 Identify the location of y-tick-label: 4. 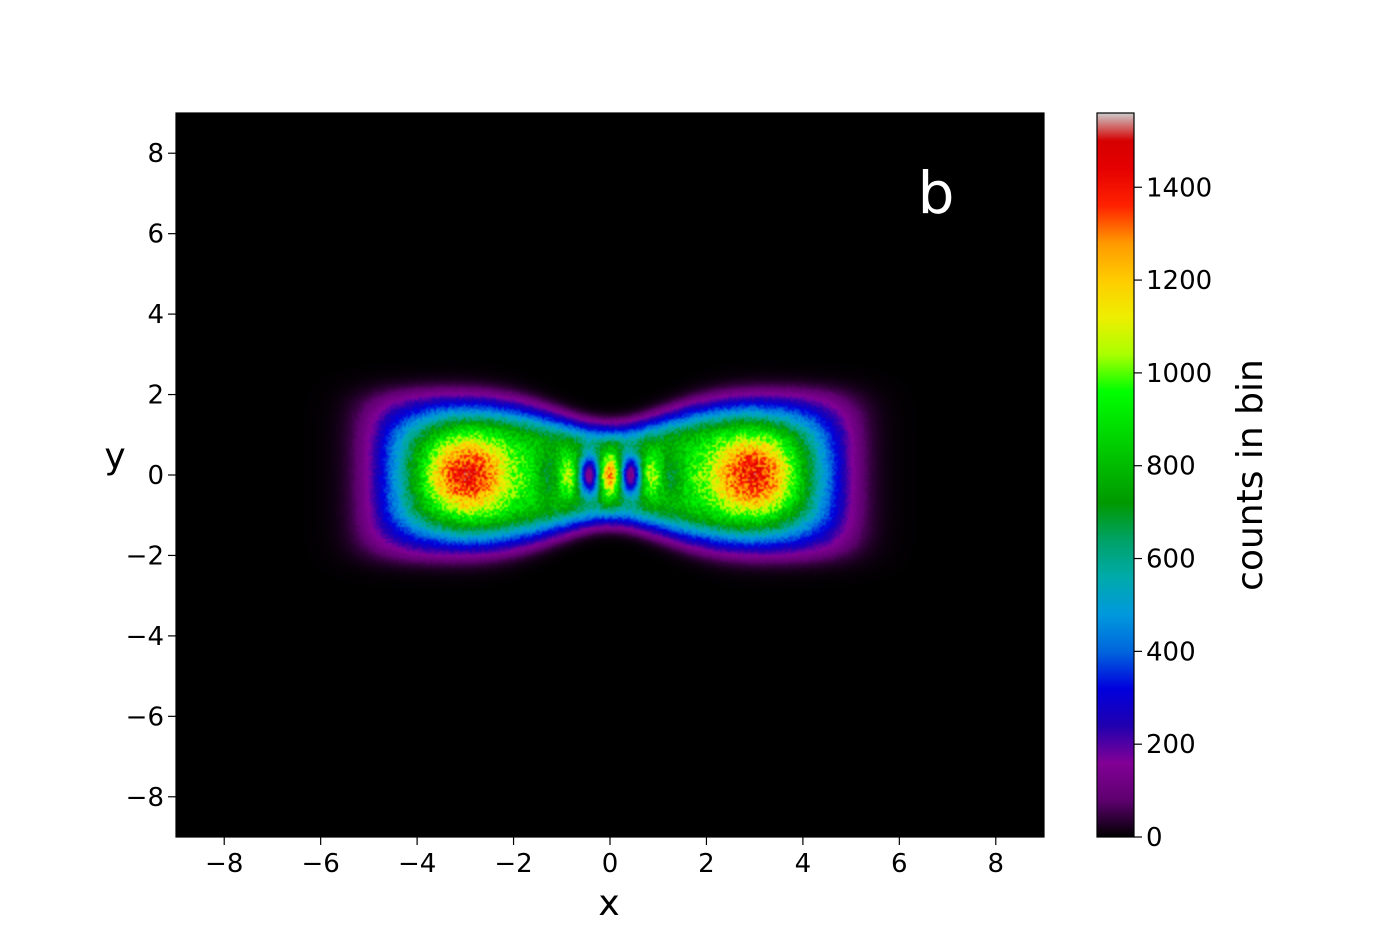
(155, 315).